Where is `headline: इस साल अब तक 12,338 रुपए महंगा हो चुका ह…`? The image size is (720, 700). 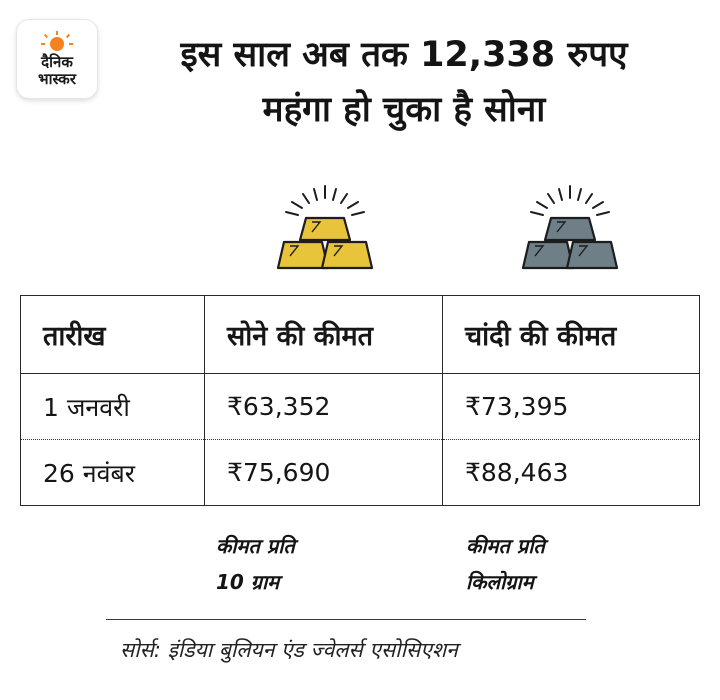
headline: इस साल अब तक 12,338 रुपए महंगा हो चुका ह… is located at coordinates (404, 83).